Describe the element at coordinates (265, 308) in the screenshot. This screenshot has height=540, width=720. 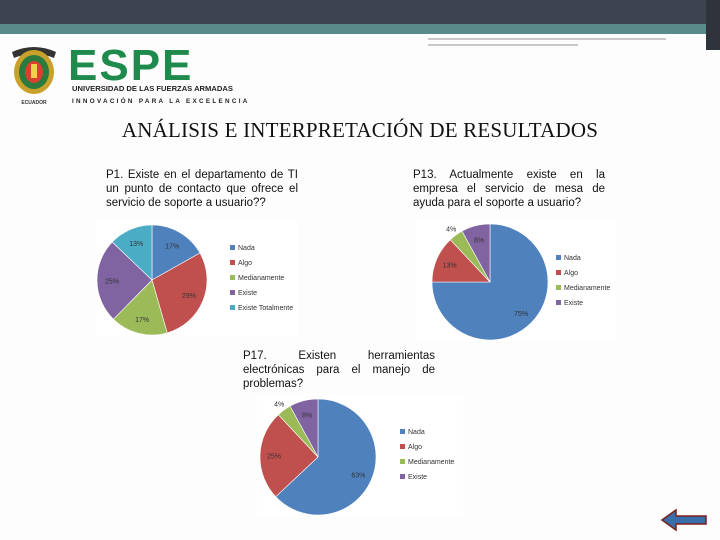
I see `legend-label: Existe Totalmente` at that location.